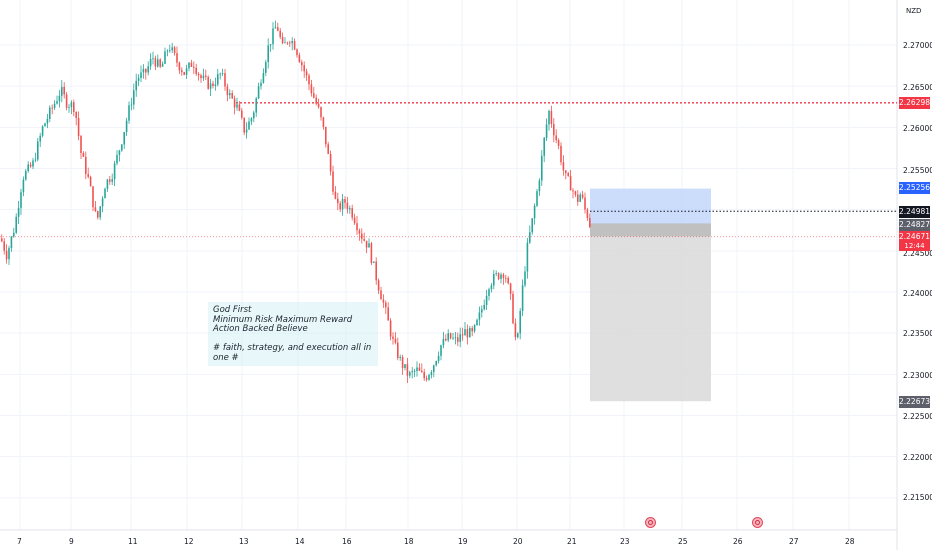 This screenshot has height=550, width=932. Describe the element at coordinates (914, 11) in the screenshot. I see `currency-label: NZD` at that location.